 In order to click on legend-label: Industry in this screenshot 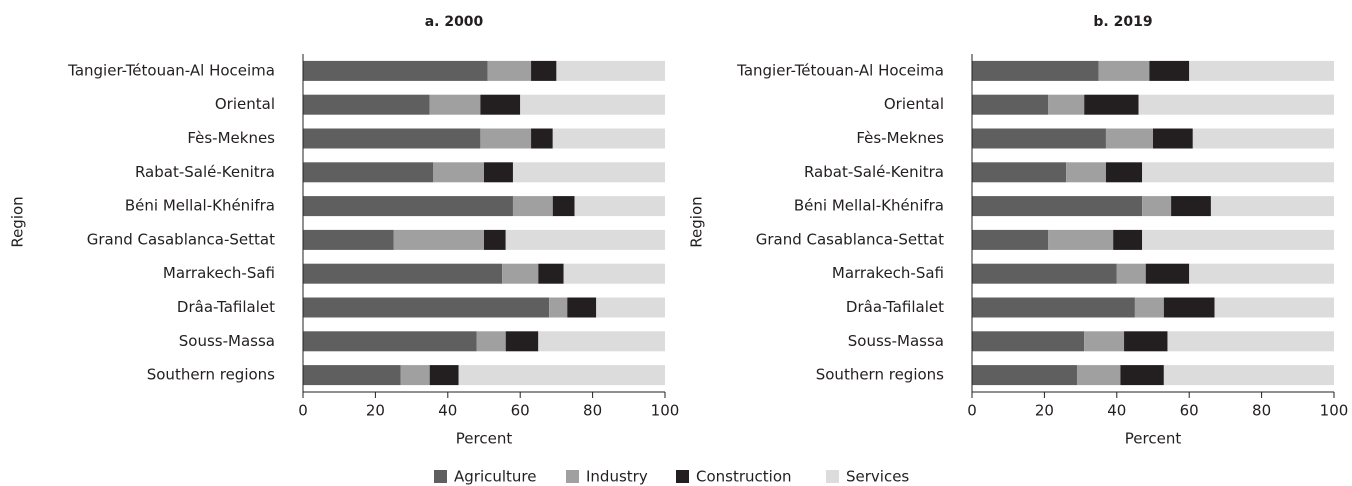, I will do `click(617, 477)`.